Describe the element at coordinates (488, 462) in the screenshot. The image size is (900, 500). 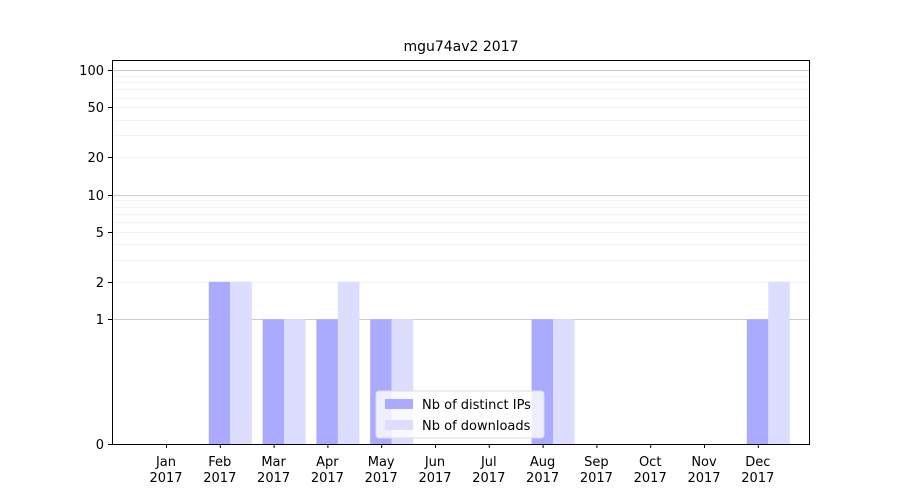
I see `x-tick-label-month: Jul` at that location.